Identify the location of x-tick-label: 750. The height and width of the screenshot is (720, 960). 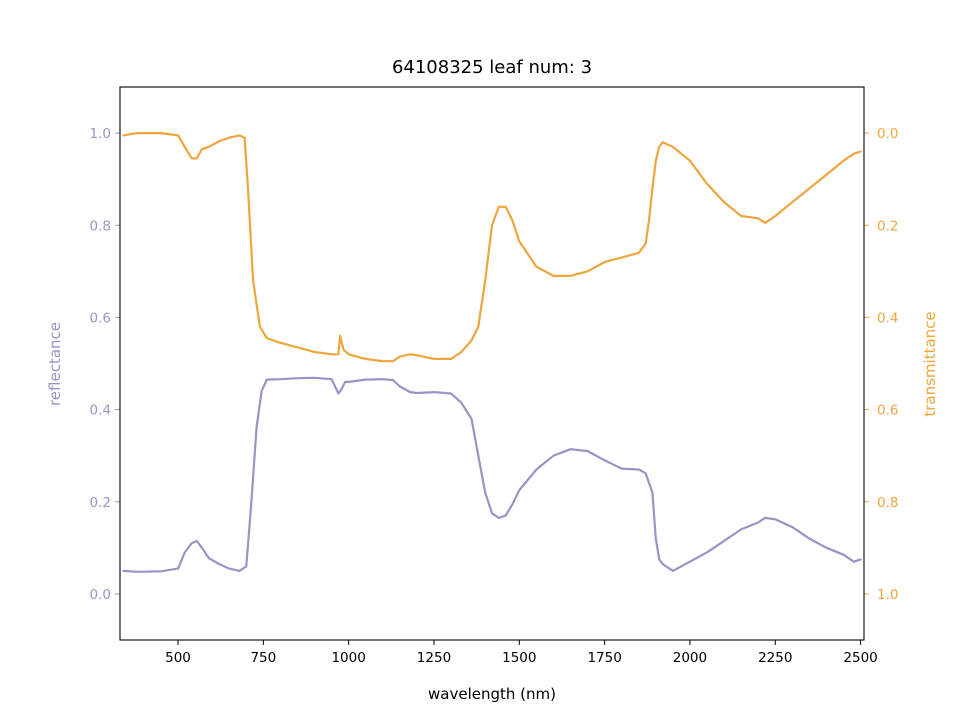
(263, 658).